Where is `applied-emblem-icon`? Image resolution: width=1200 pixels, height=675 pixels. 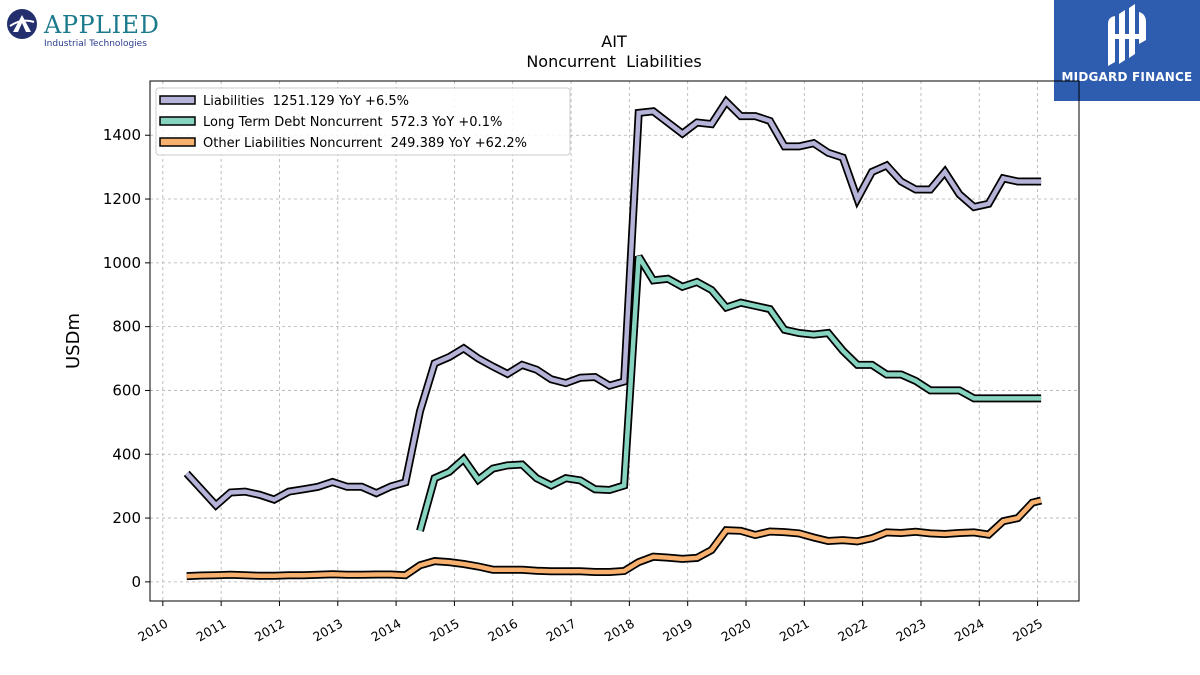 applied-emblem-icon is located at coordinates (22, 24).